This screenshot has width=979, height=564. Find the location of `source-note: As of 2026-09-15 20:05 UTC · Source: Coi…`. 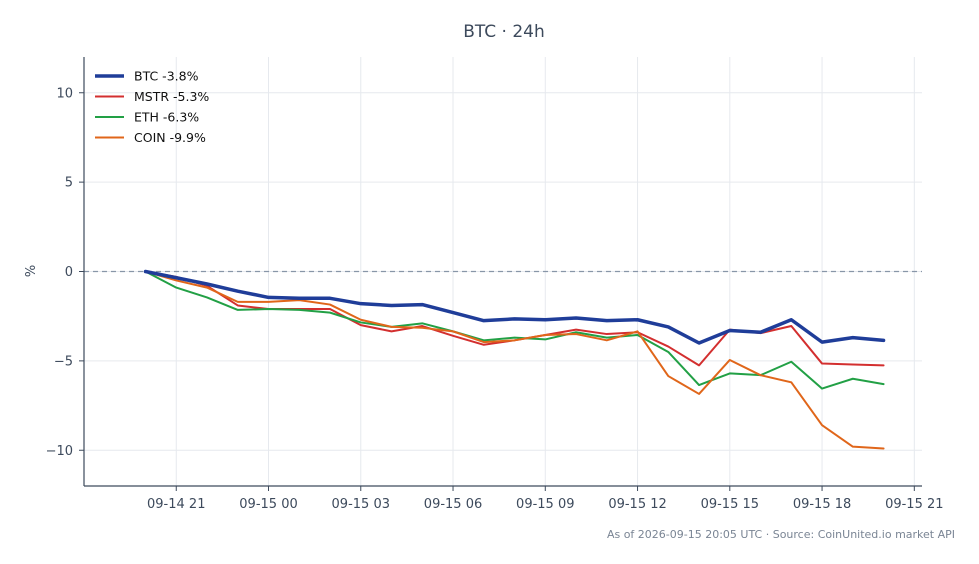

source-note: As of 2026-09-15 20:05 UTC · Source: Coi… is located at coordinates (781, 534).